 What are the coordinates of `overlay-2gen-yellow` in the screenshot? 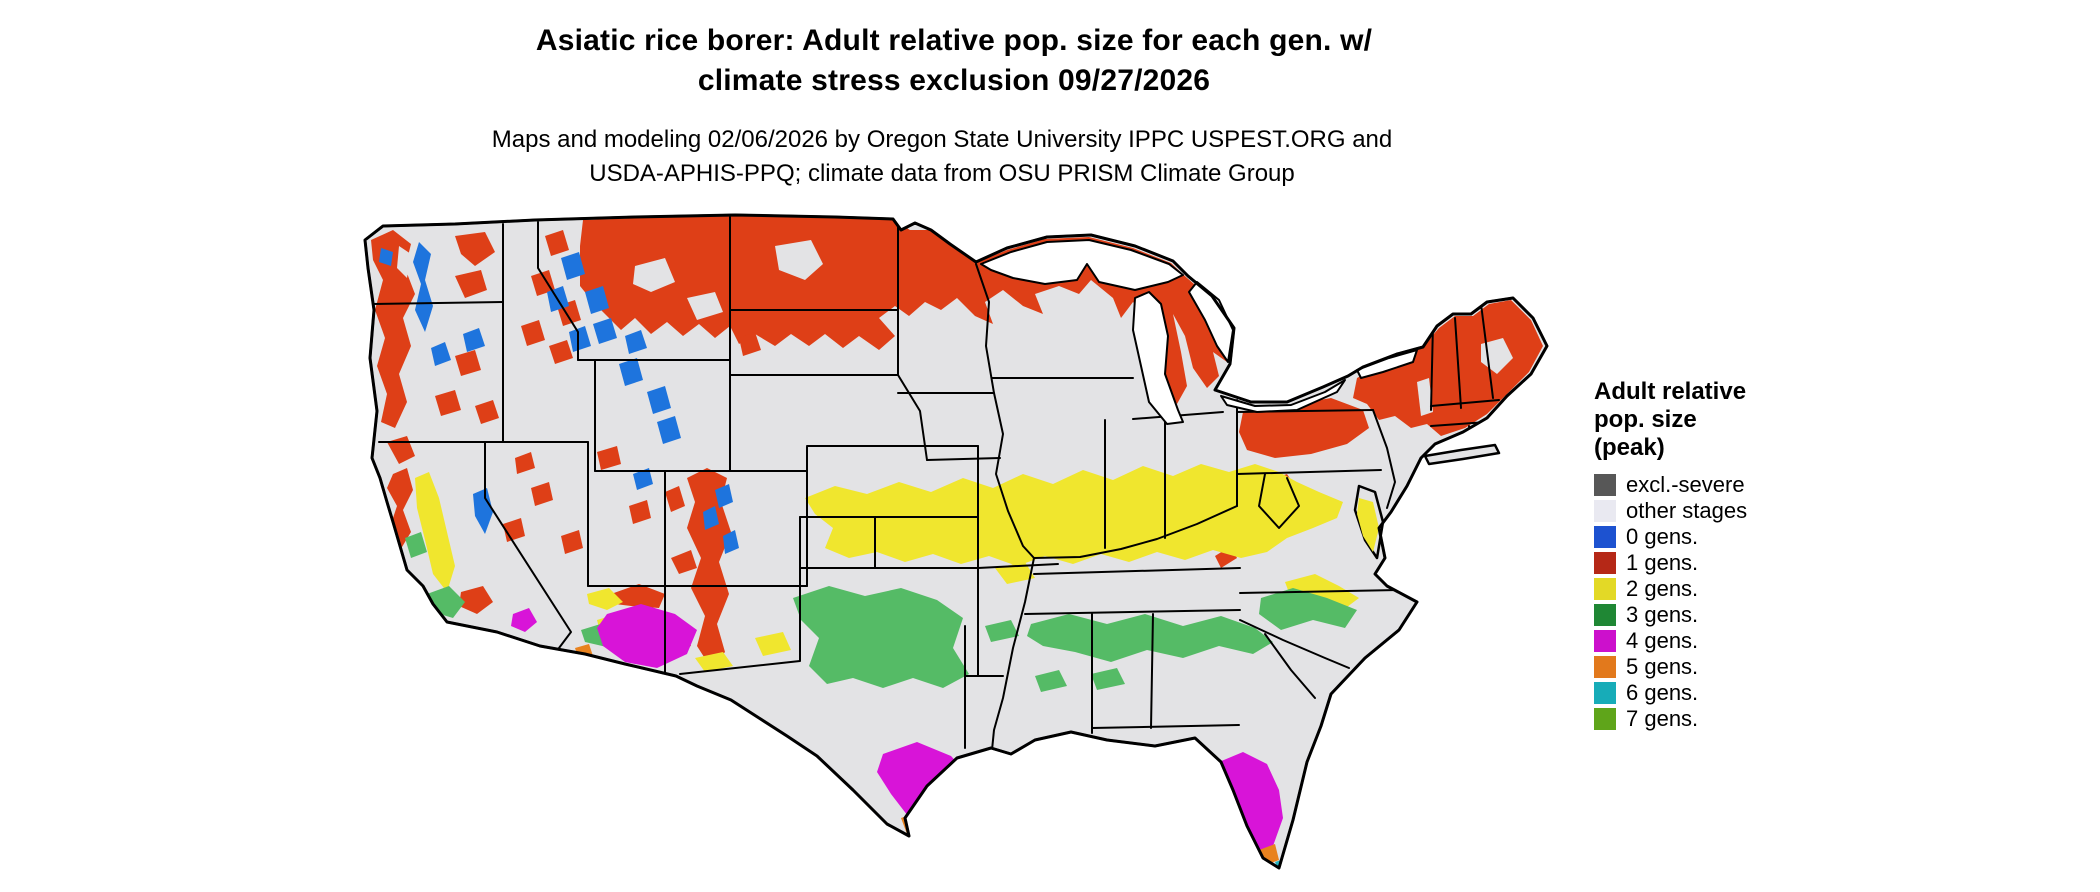 It's located at (897, 568).